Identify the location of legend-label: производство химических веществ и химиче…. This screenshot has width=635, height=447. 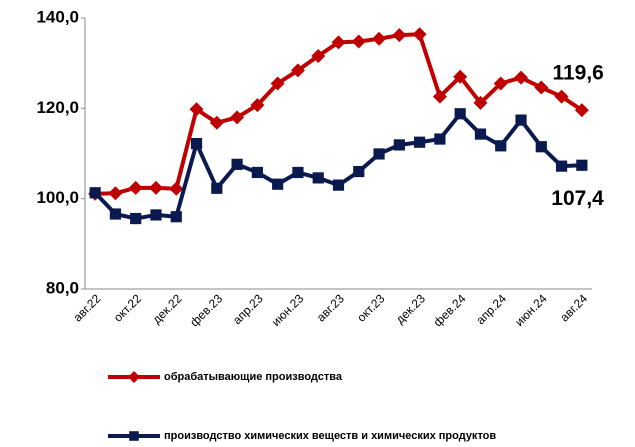
(330, 436).